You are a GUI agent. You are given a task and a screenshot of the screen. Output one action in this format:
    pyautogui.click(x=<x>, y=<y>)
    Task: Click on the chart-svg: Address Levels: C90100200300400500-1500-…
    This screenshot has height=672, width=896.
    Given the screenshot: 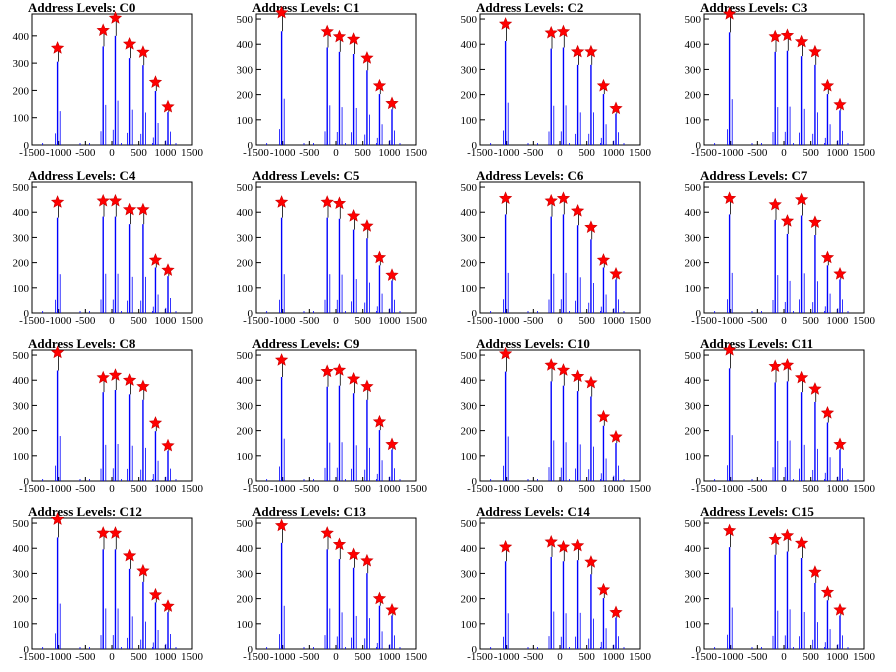 What is the action you would take?
    pyautogui.click(x=332, y=415)
    